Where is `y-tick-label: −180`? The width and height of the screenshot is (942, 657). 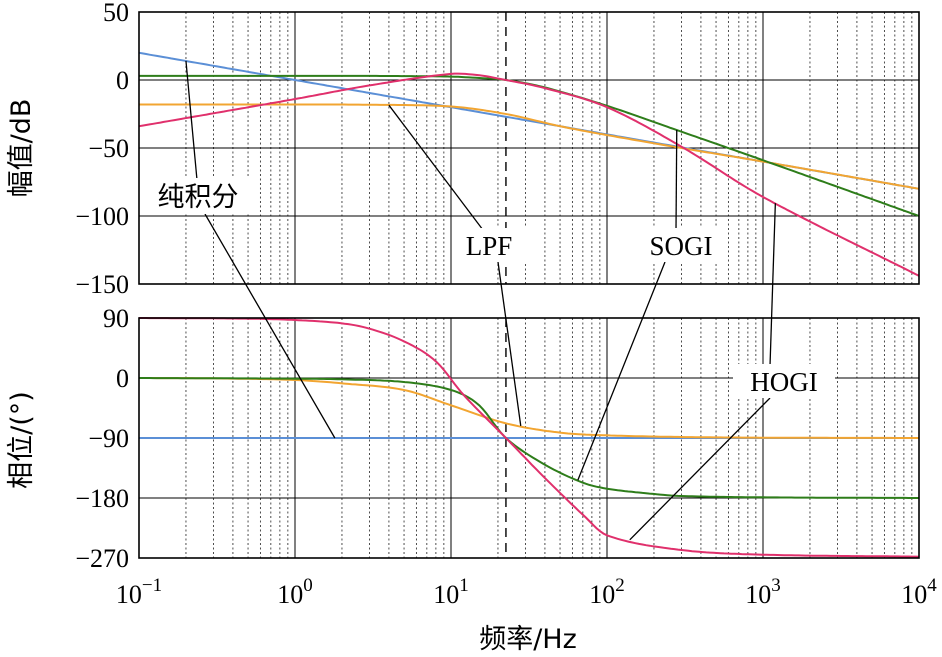 y-tick-label: −180 is located at coordinates (102, 498).